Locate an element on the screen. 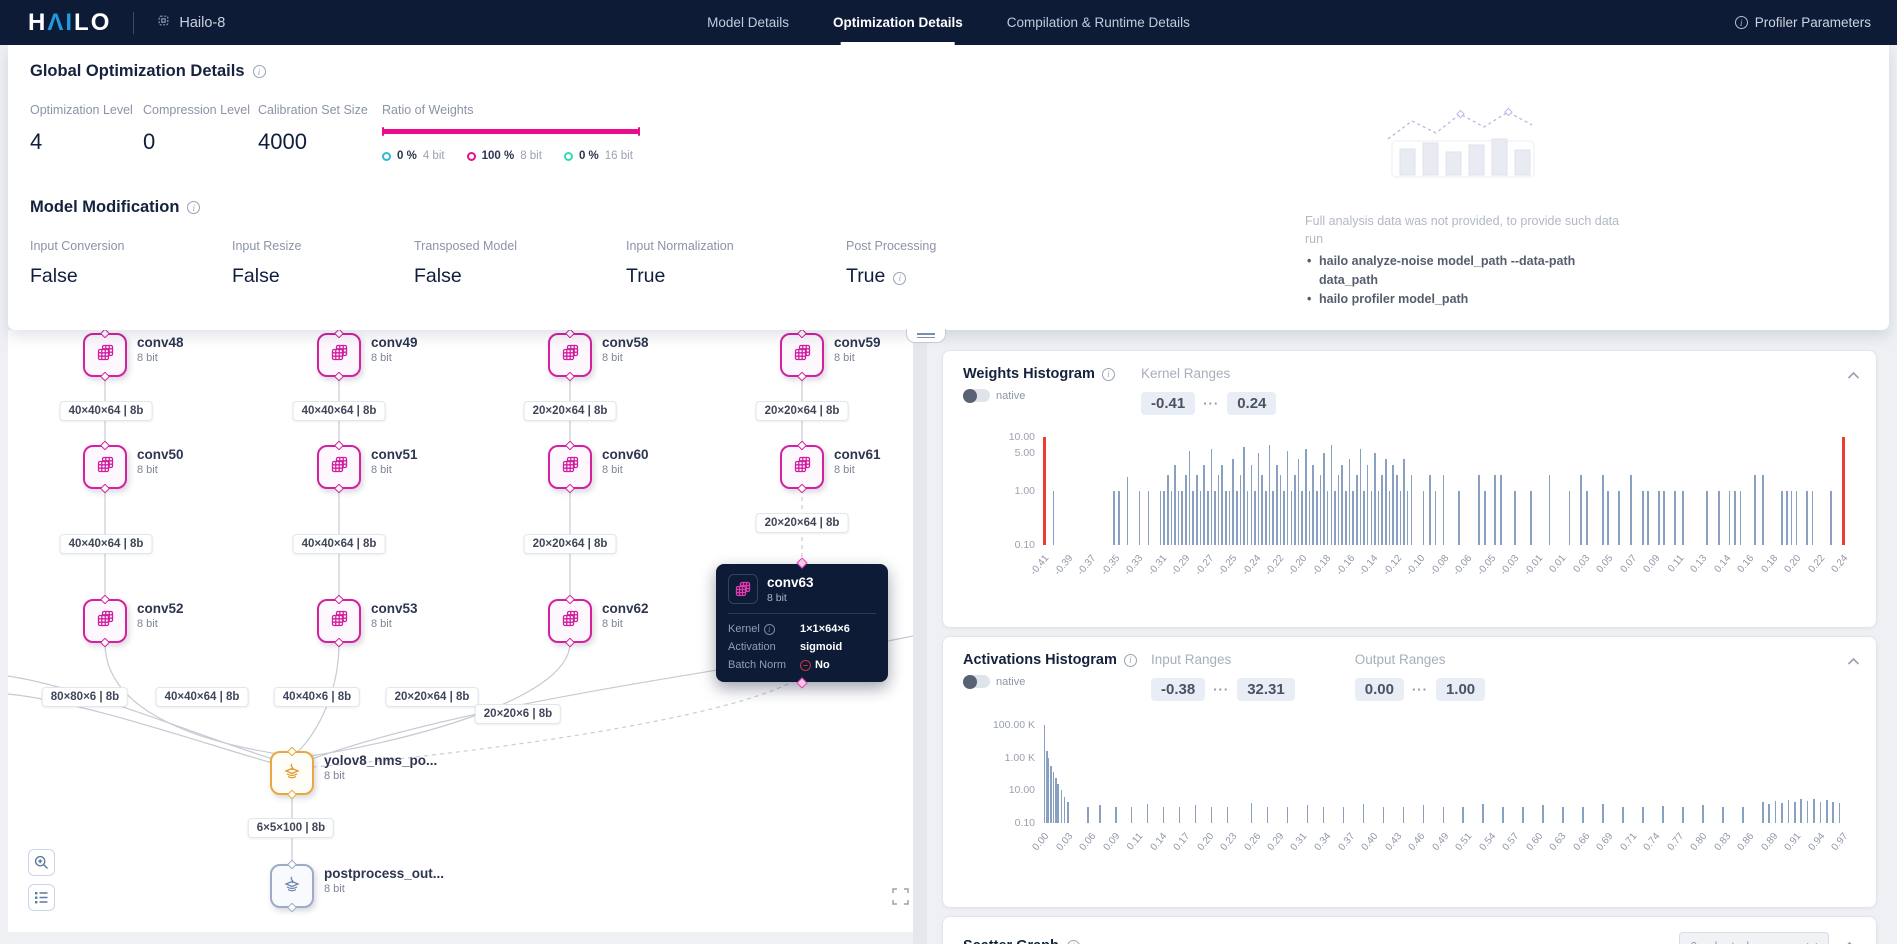  x-axis-label: 0.34 is located at coordinates (1323, 842).